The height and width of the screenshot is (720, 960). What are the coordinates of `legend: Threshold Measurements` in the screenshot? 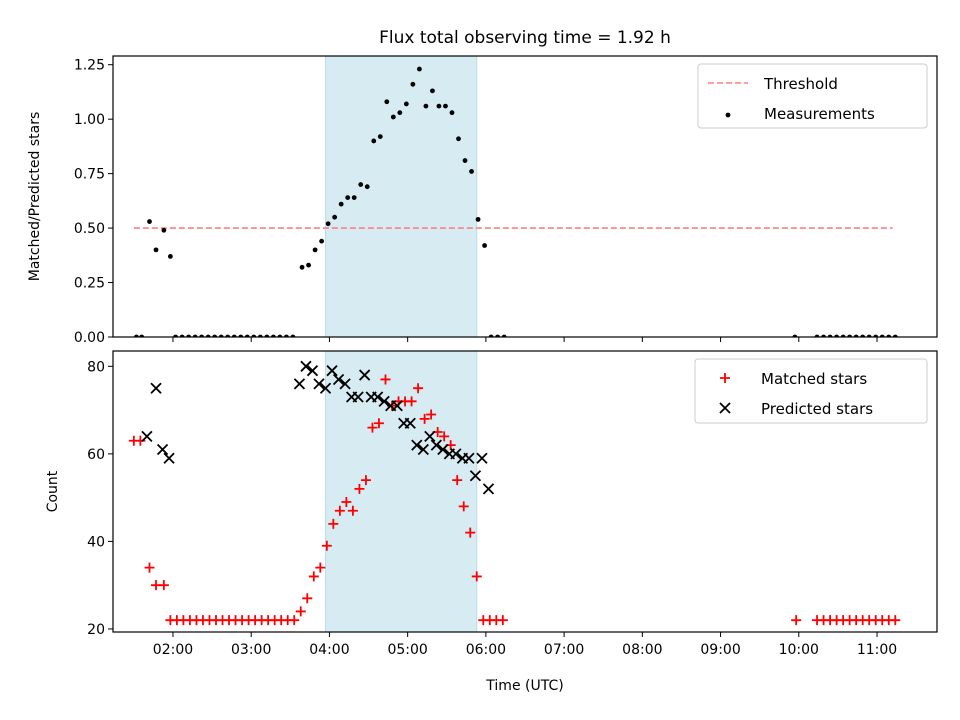 It's located at (812, 96).